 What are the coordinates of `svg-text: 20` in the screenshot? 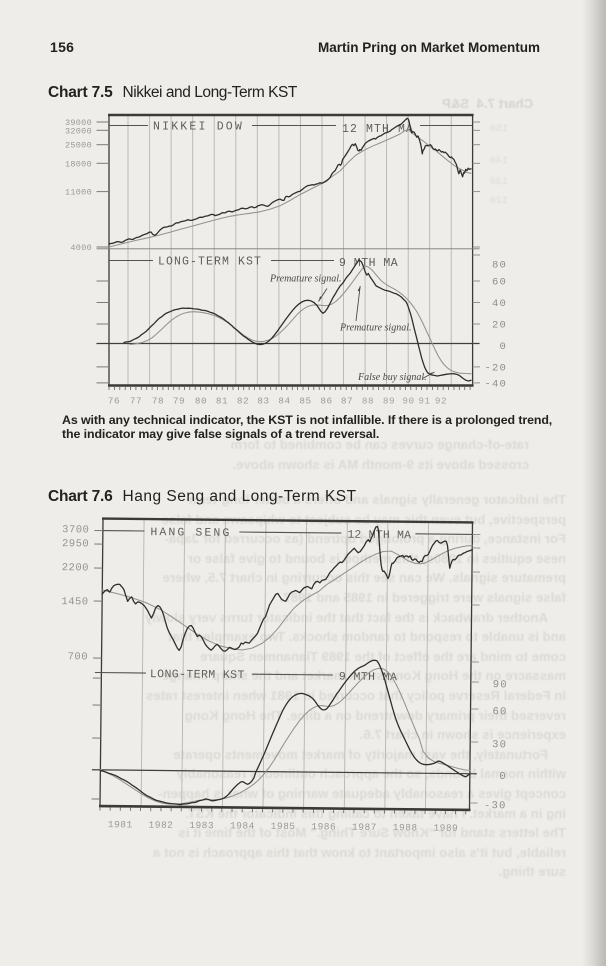 It's located at (499, 326).